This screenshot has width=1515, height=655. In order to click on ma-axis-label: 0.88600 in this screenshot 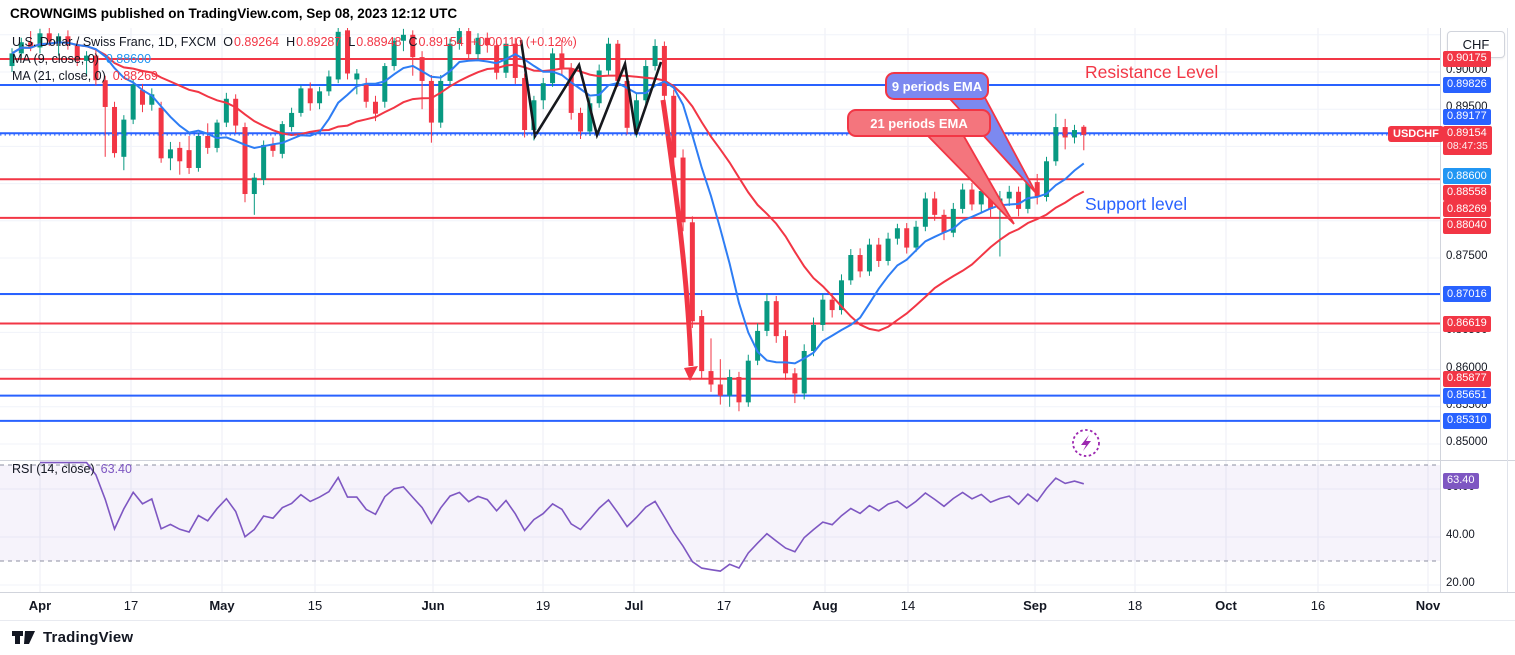, I will do `click(1467, 176)`.